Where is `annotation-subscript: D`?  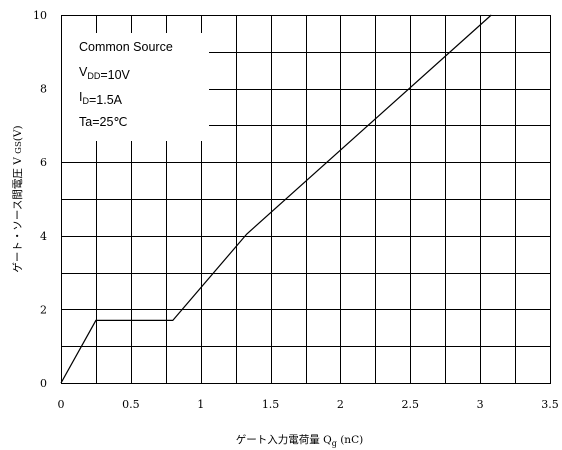
annotation-subscript: D is located at coordinates (85, 101).